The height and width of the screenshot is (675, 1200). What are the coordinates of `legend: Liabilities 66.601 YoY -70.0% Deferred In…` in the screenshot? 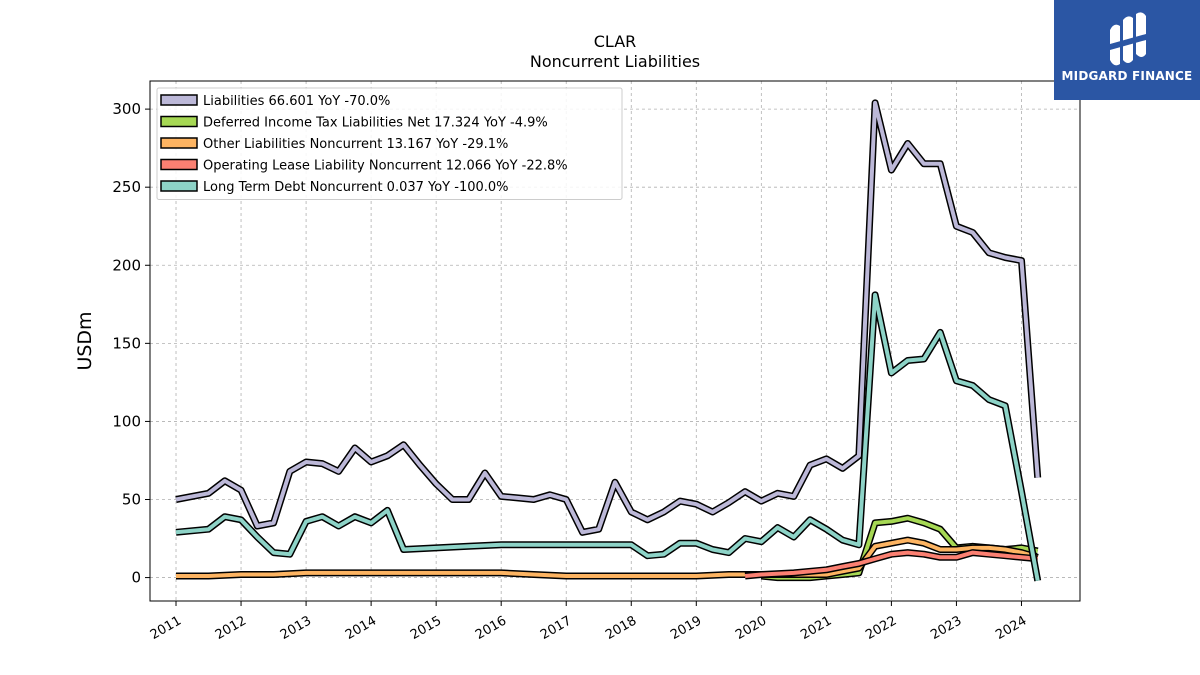 It's located at (389, 143).